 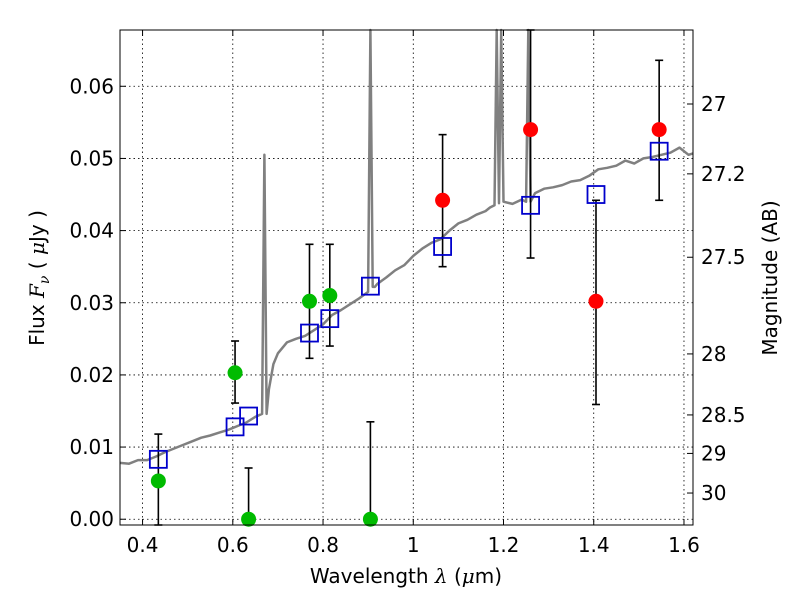 I want to click on x-axis-label: Wavelength λ (μm), so click(x=406, y=576).